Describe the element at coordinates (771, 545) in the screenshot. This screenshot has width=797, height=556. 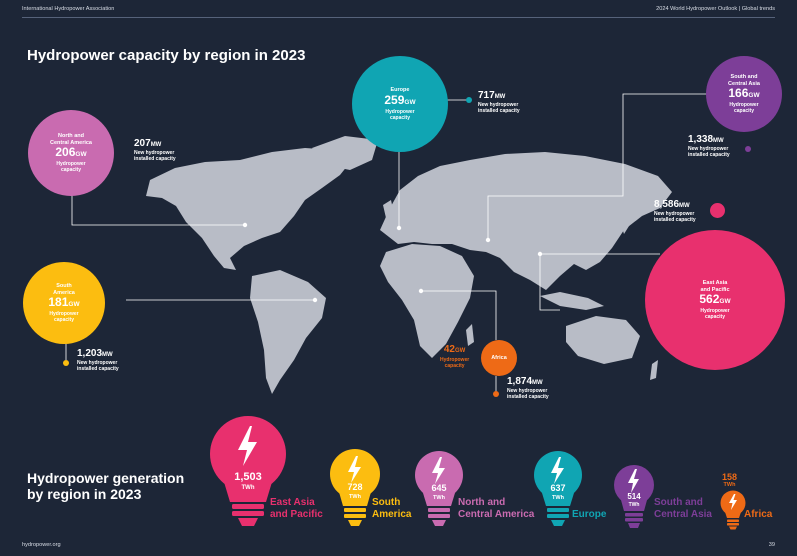
I see `page-number: 39` at that location.